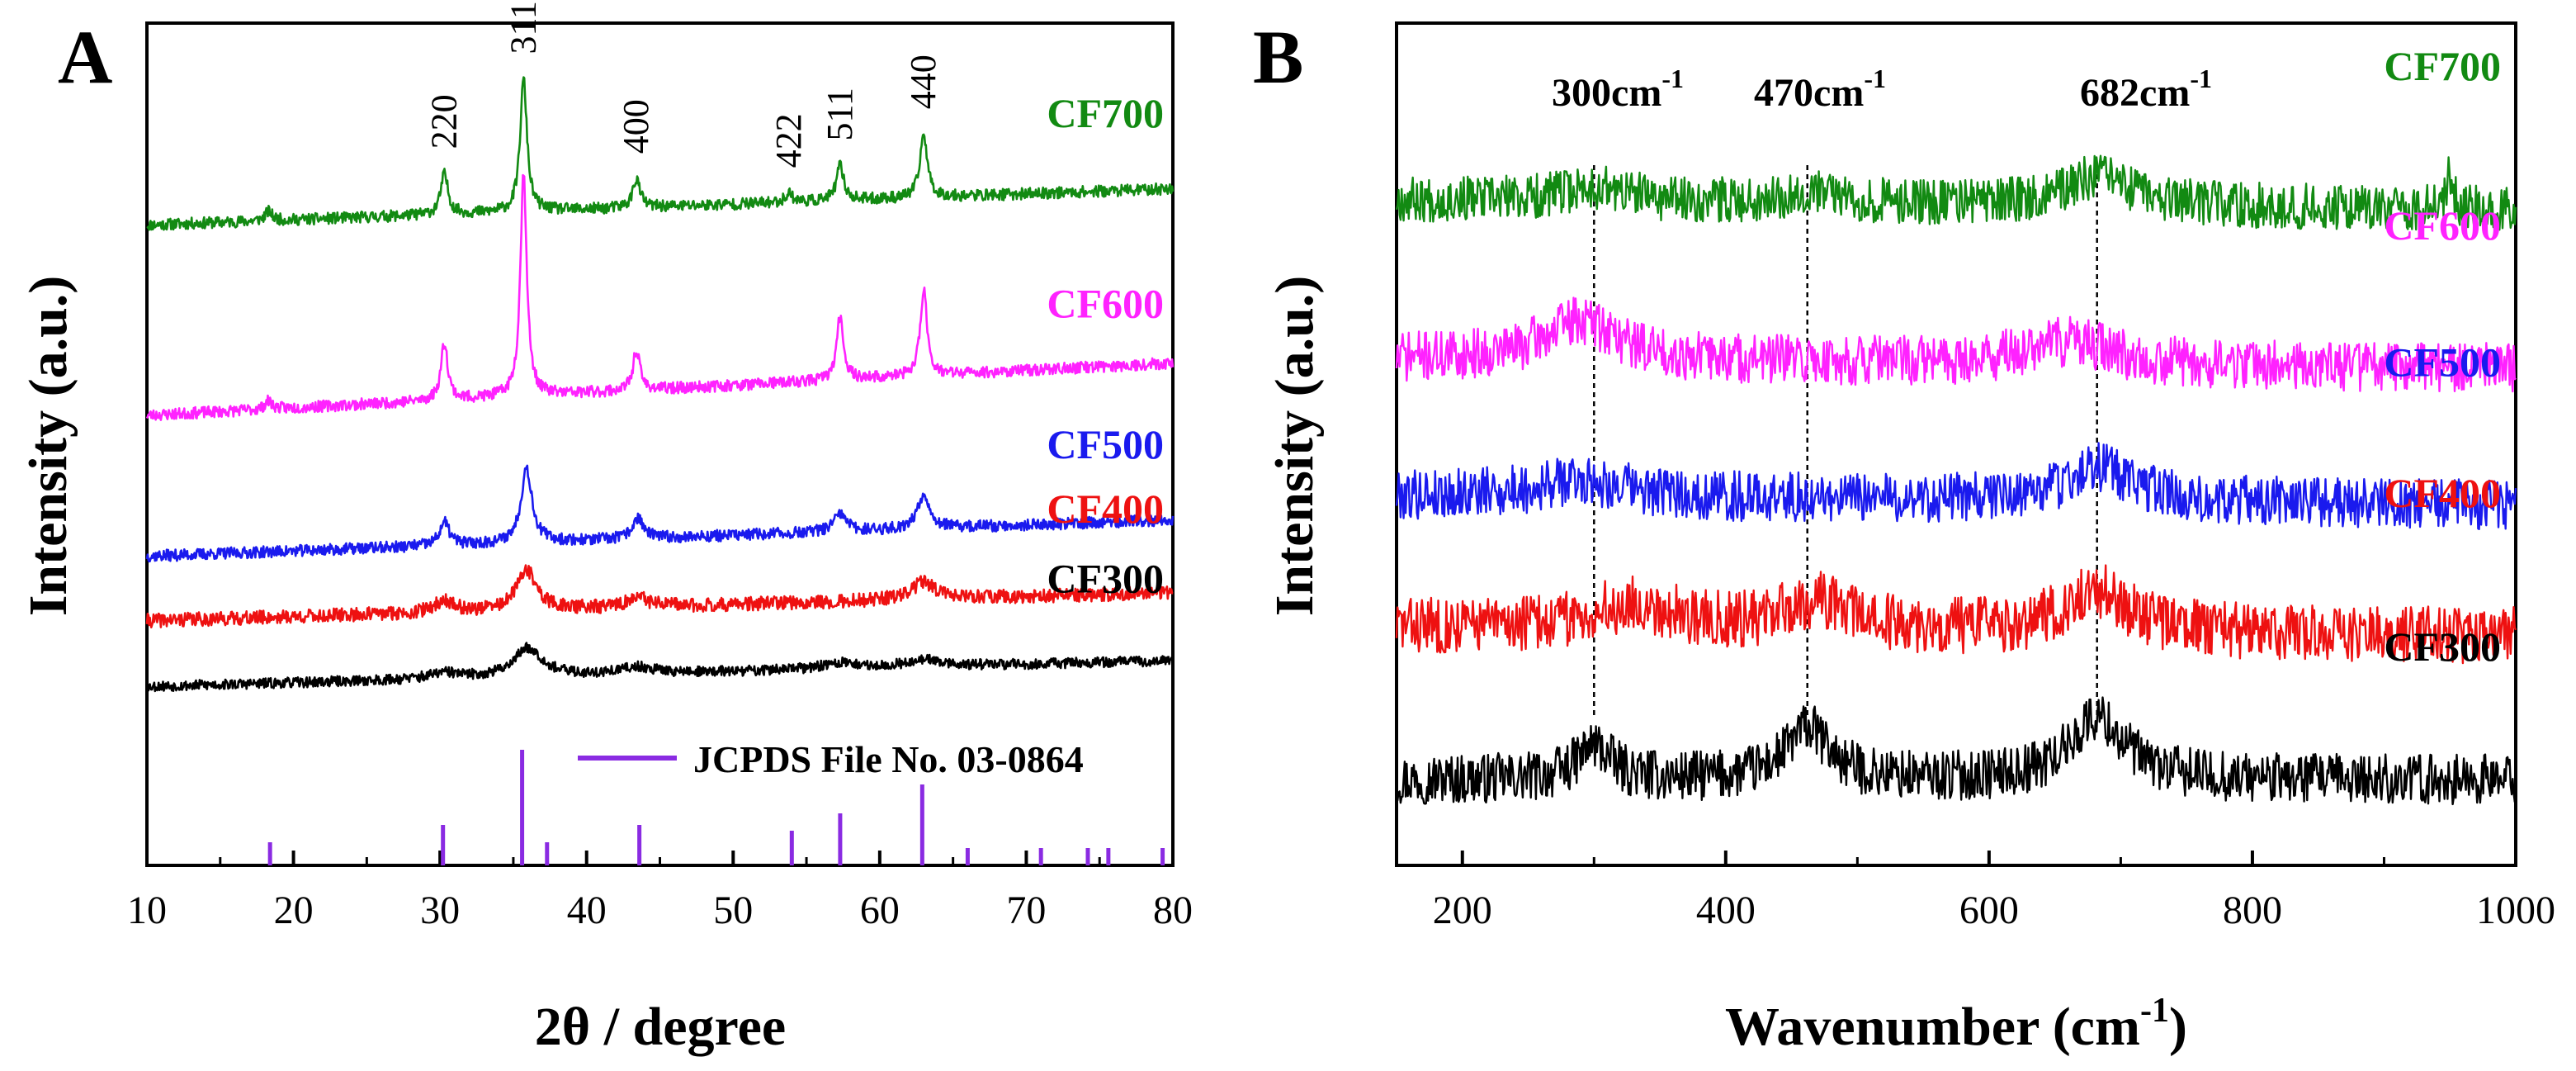 This screenshot has width=2576, height=1071. I want to click on panel-b-x-axis-label: Wavenumber (cm-1), so click(1956, 1024).